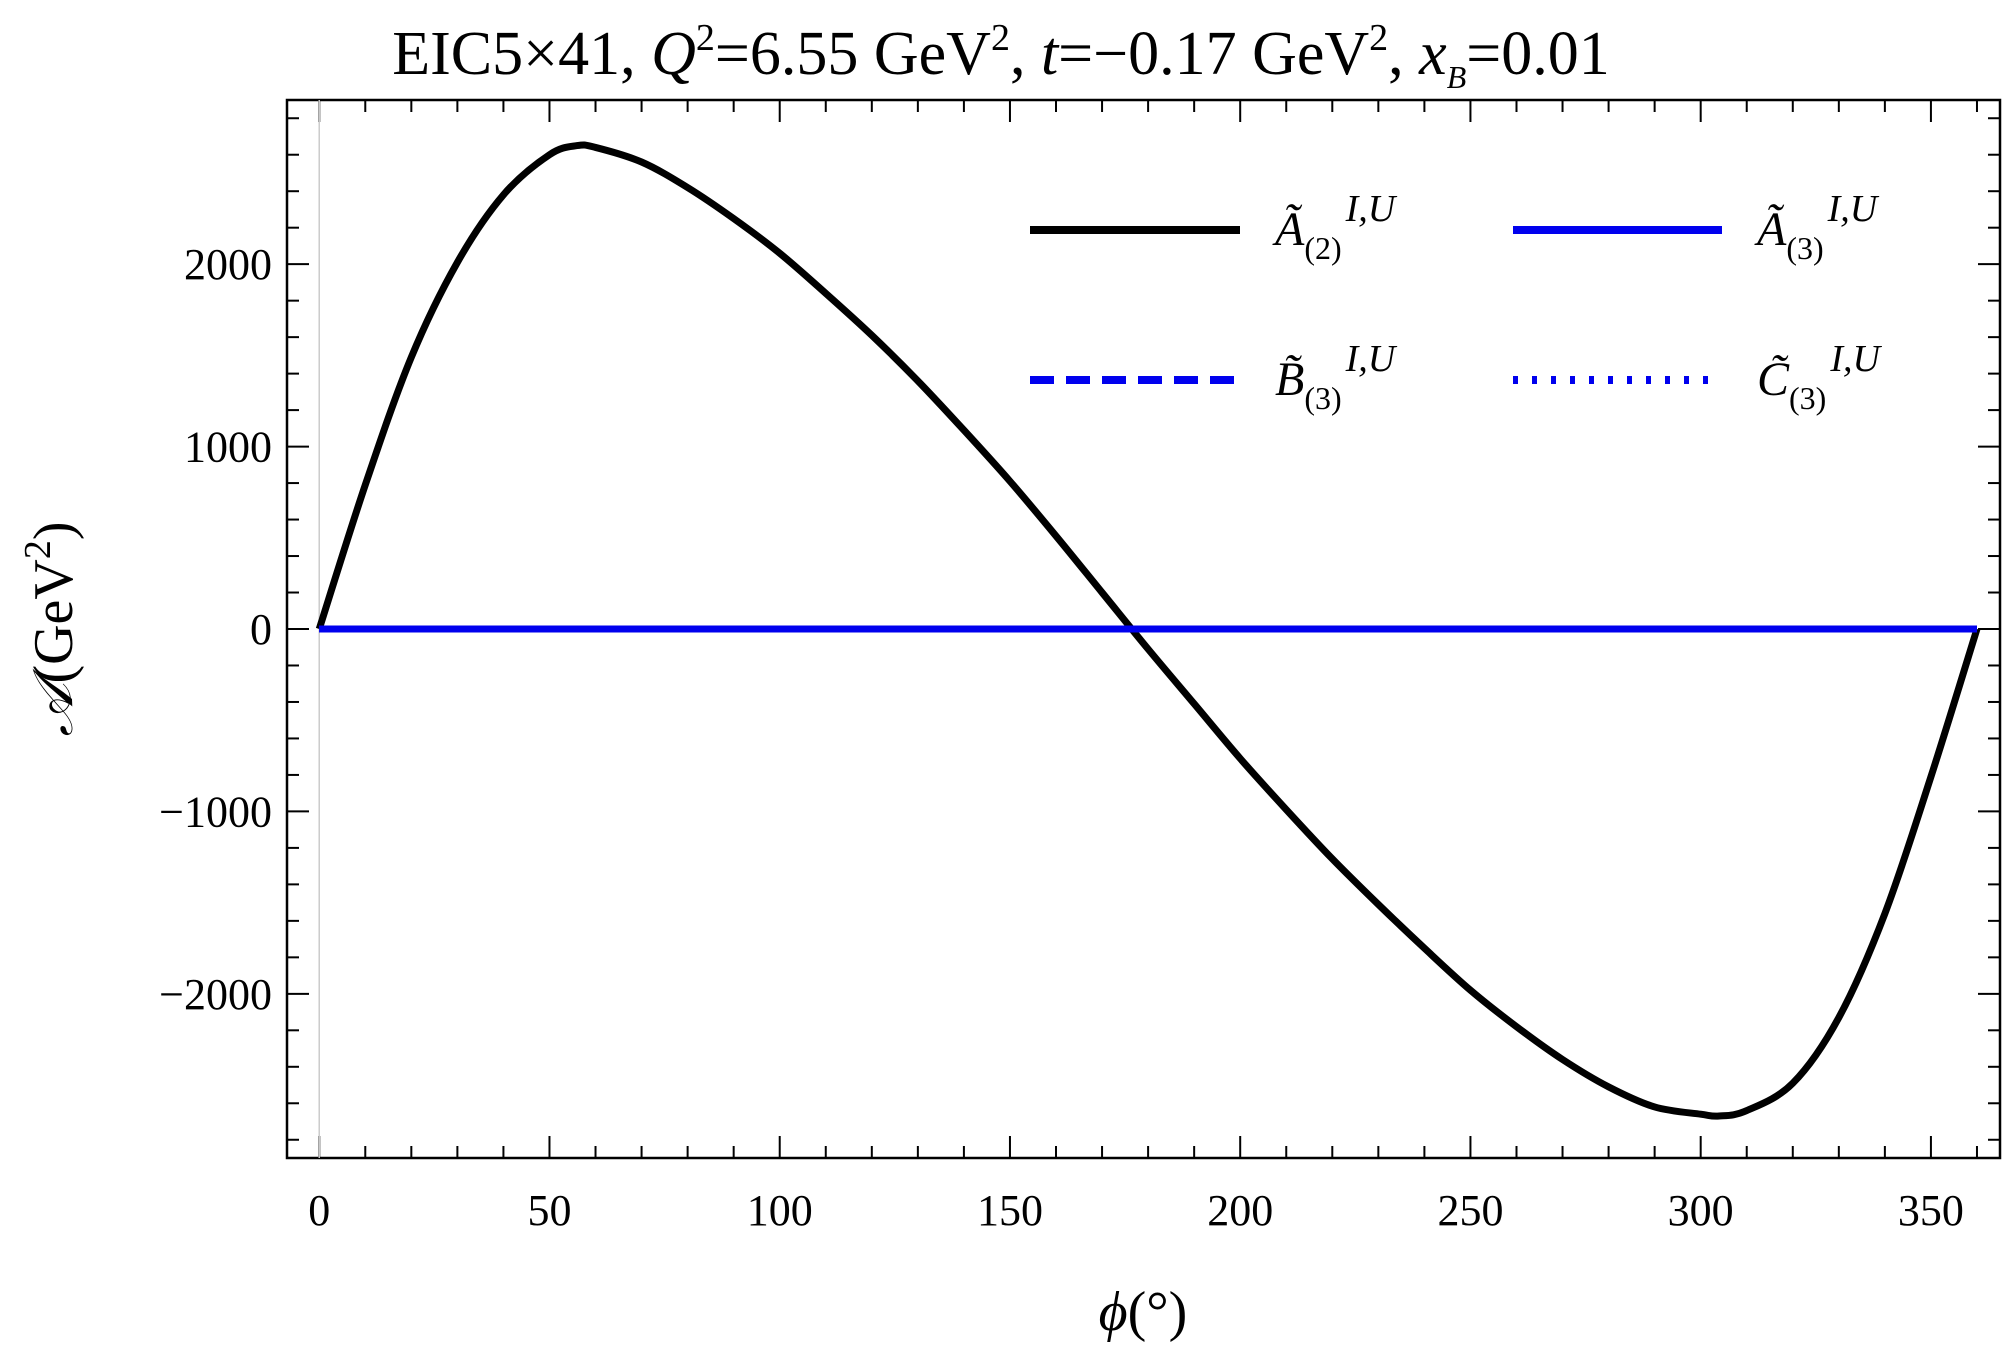 Image resolution: width=2002 pixels, height=1346 pixels. What do you see at coordinates (521, 54) in the screenshot?
I see `title-prefix: EIC5×41,` at bounding box center [521, 54].